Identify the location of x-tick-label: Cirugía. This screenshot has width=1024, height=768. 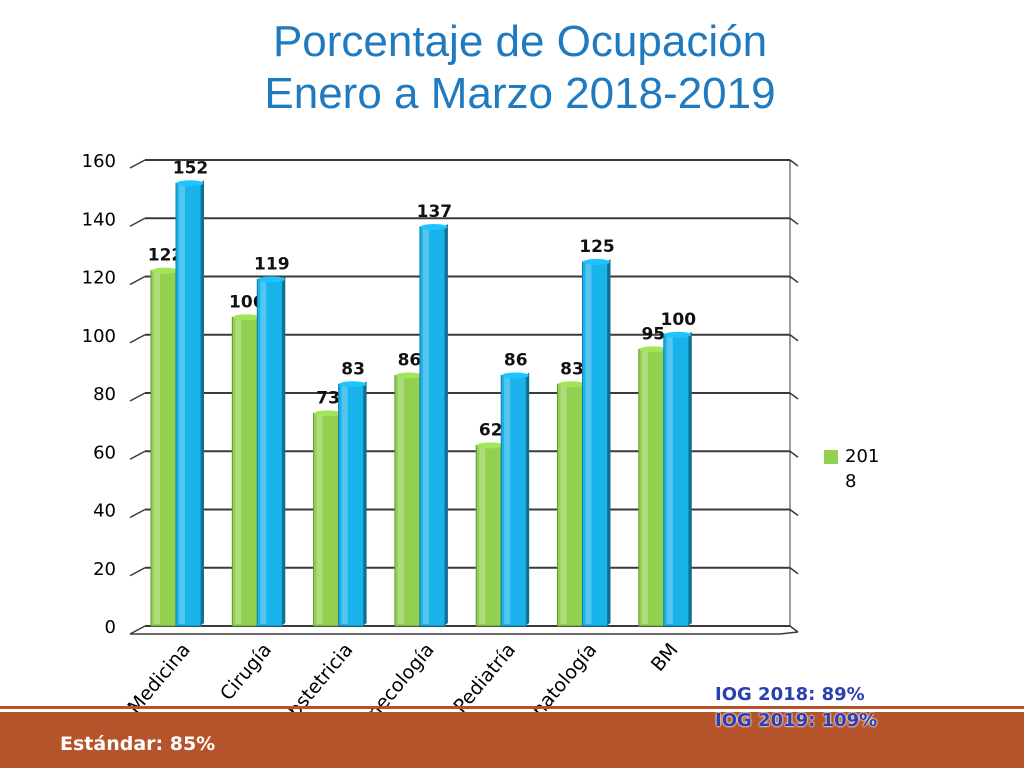
(246, 672).